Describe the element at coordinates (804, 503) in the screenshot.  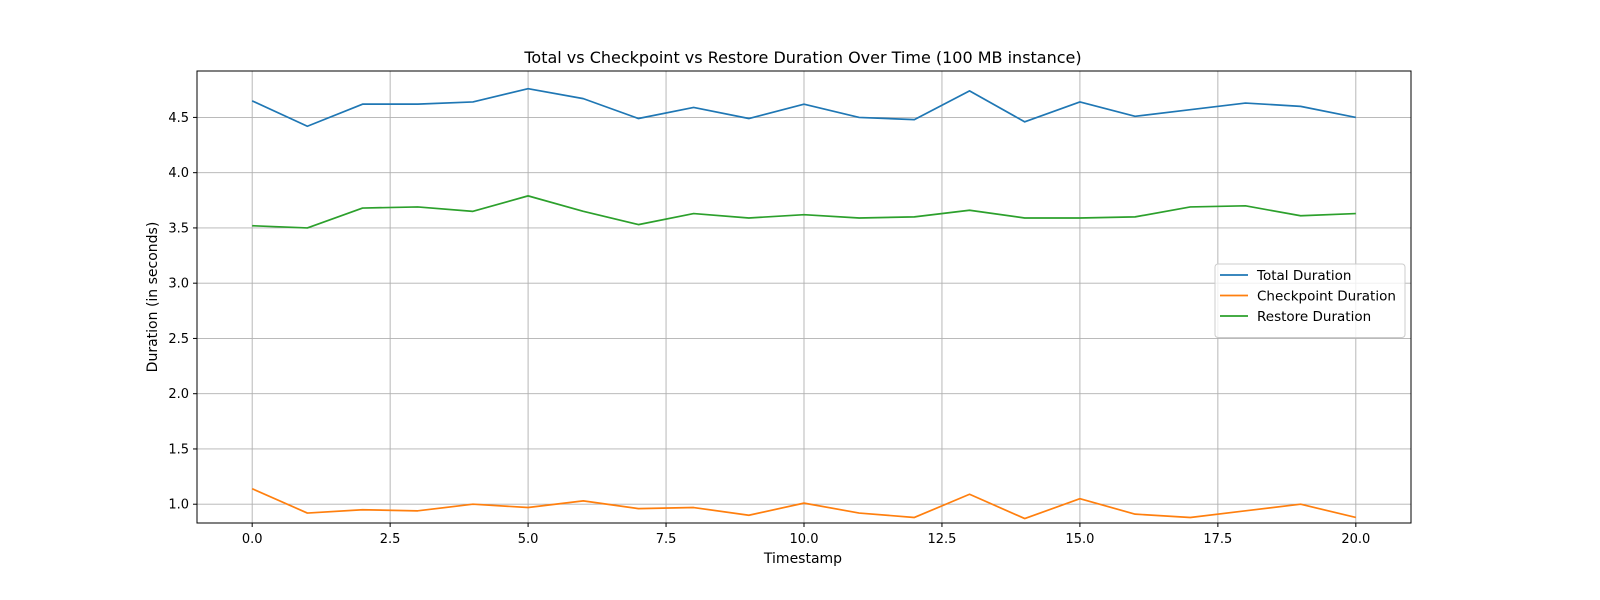
I see `series-line-checkpoint-duration` at that location.